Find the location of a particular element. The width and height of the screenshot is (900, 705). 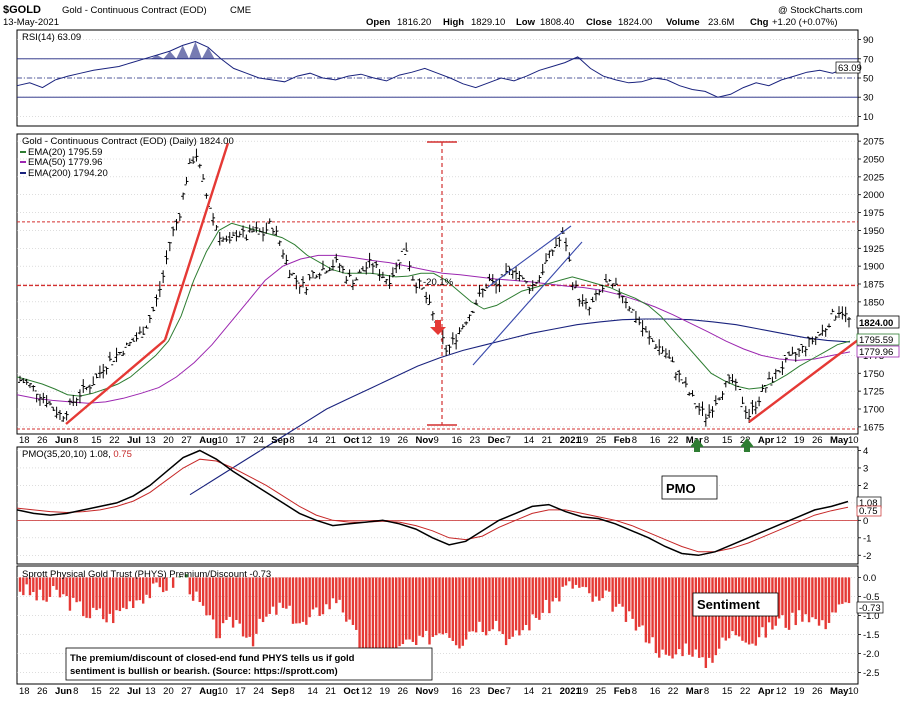

phys-tick-label: -2.0 is located at coordinates (871, 654).